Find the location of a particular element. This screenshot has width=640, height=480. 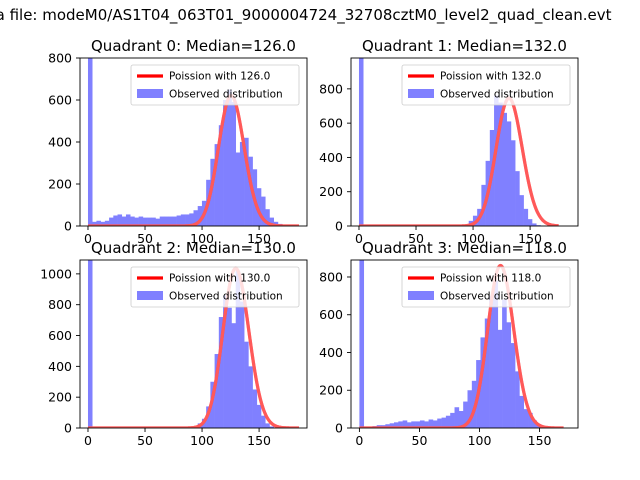

legend-label-poisson: Poission with 130.0 is located at coordinates (219, 279).